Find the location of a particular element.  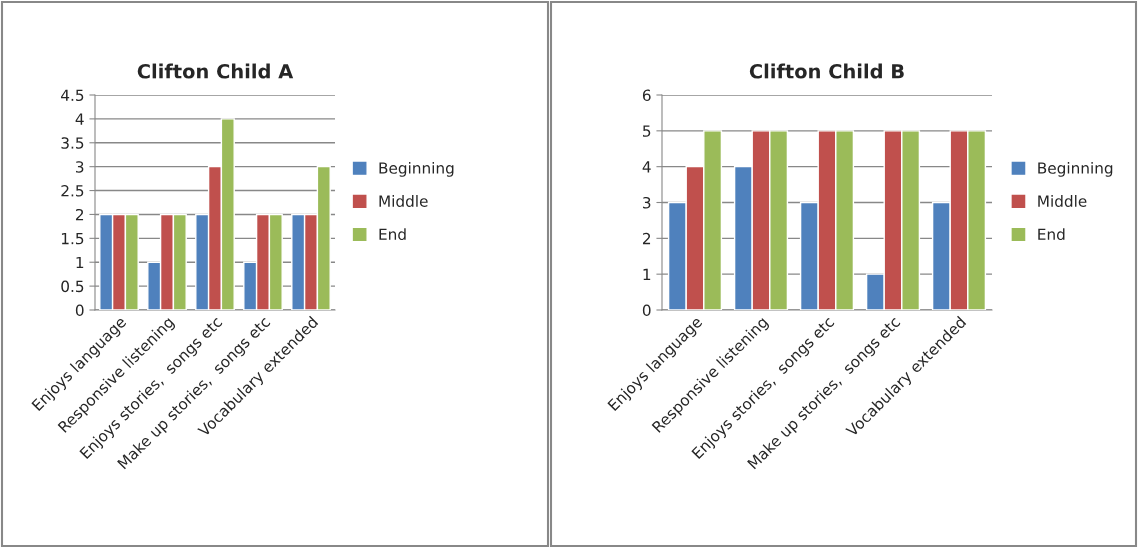

y-tick-label: 1.5 is located at coordinates (72, 239).